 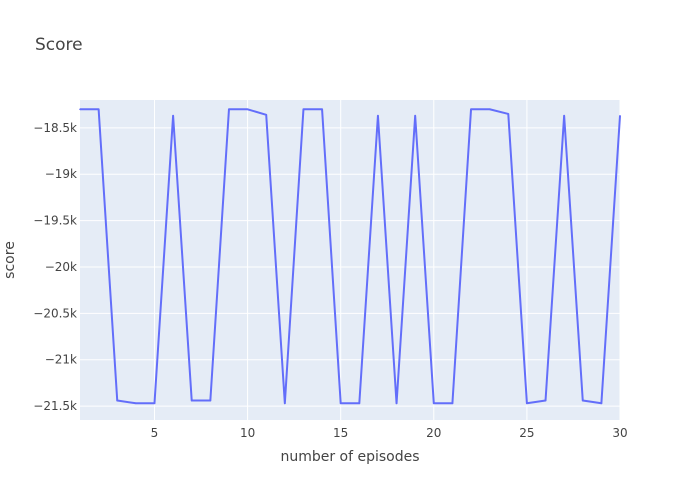 I want to click on x-tick-label: 15, so click(x=340, y=433).